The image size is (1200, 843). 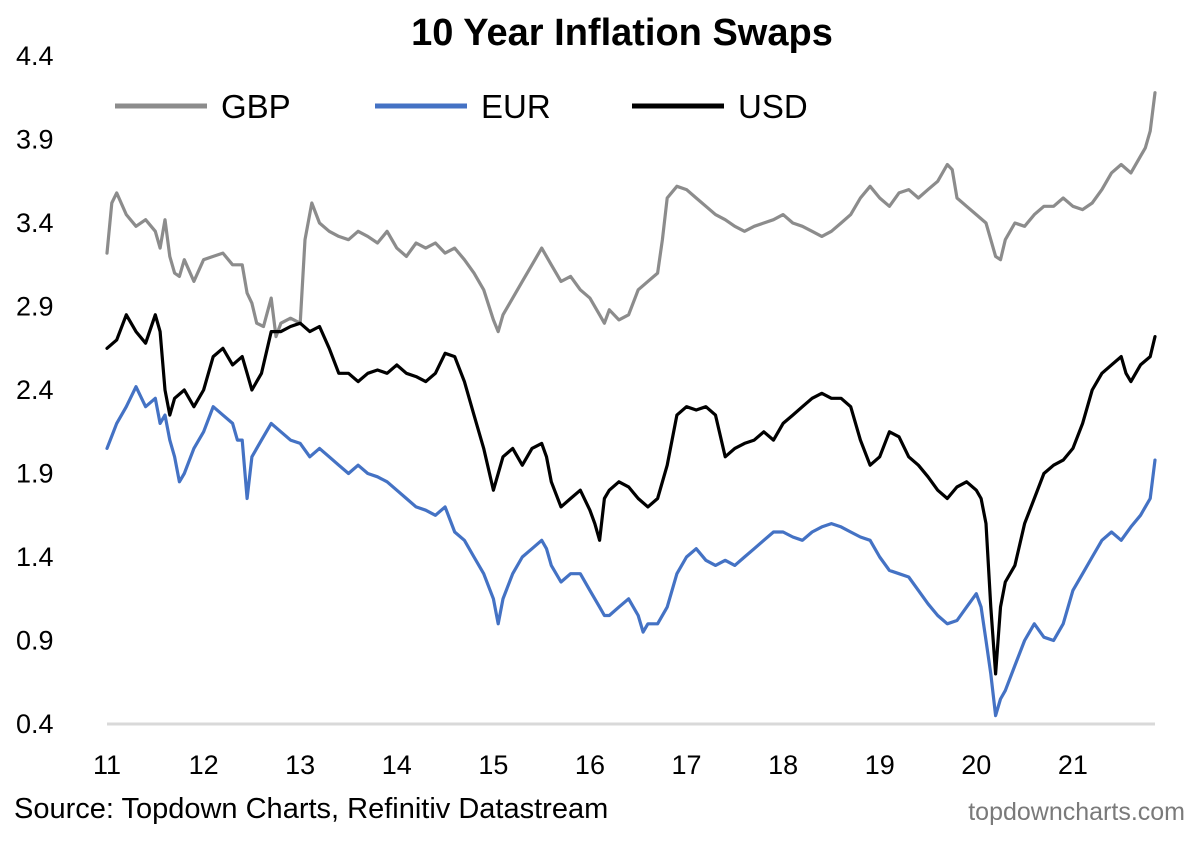 What do you see at coordinates (35, 223) in the screenshot?
I see `y-tick-label: 3.4` at bounding box center [35, 223].